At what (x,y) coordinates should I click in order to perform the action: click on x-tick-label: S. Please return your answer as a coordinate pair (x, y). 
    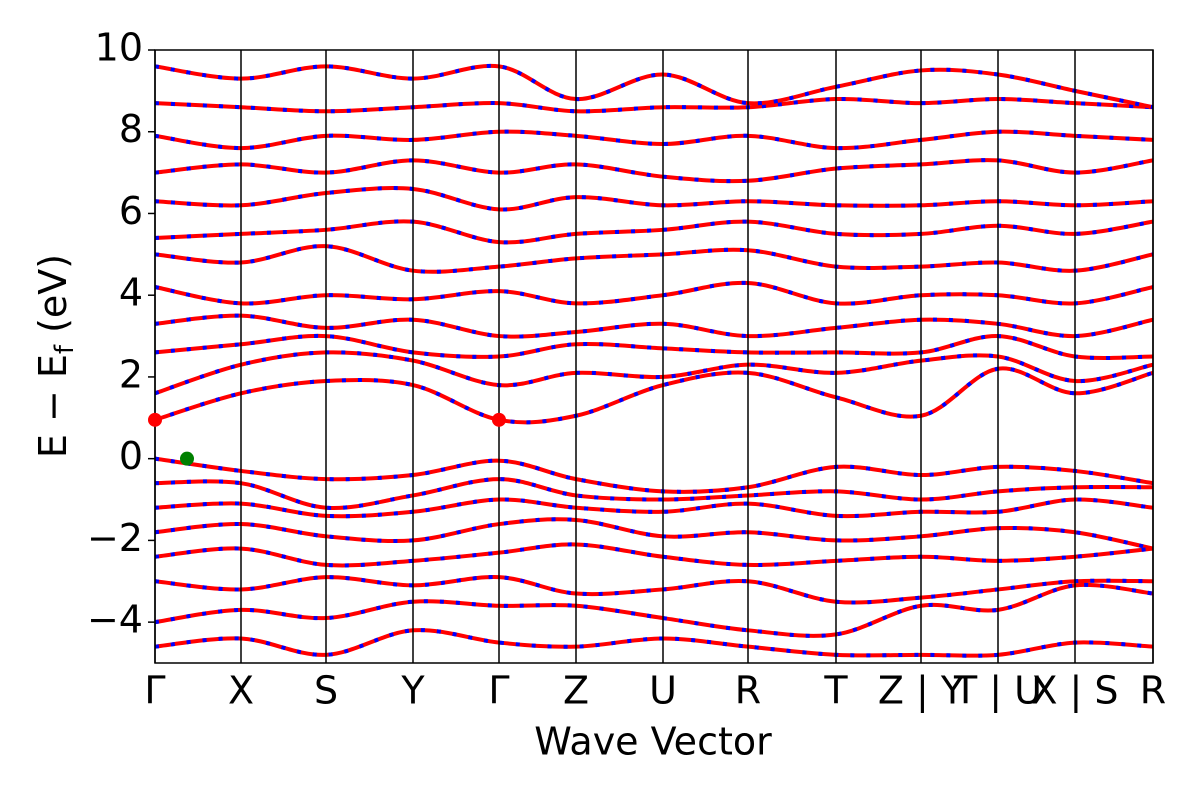
    Looking at the image, I should click on (326, 691).